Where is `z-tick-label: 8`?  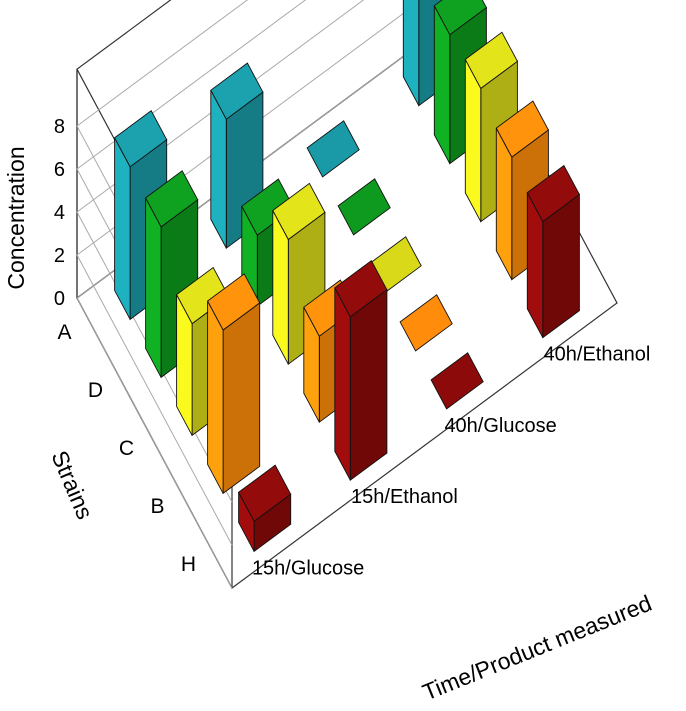 z-tick-label: 8 is located at coordinates (59, 127).